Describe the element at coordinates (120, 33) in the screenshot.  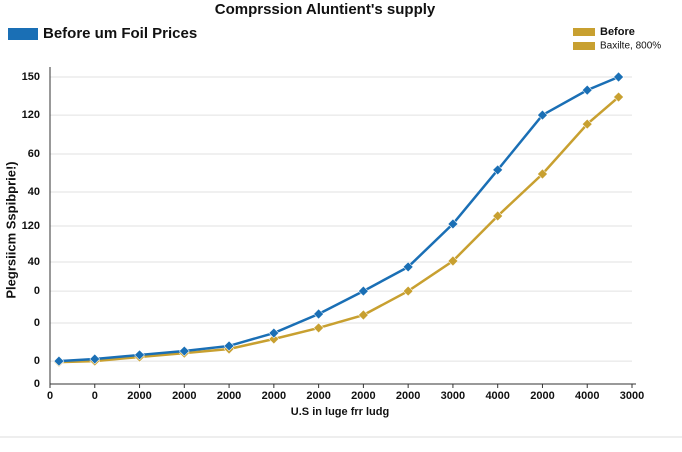
I see `legend-label: Before um Foil Prices` at that location.